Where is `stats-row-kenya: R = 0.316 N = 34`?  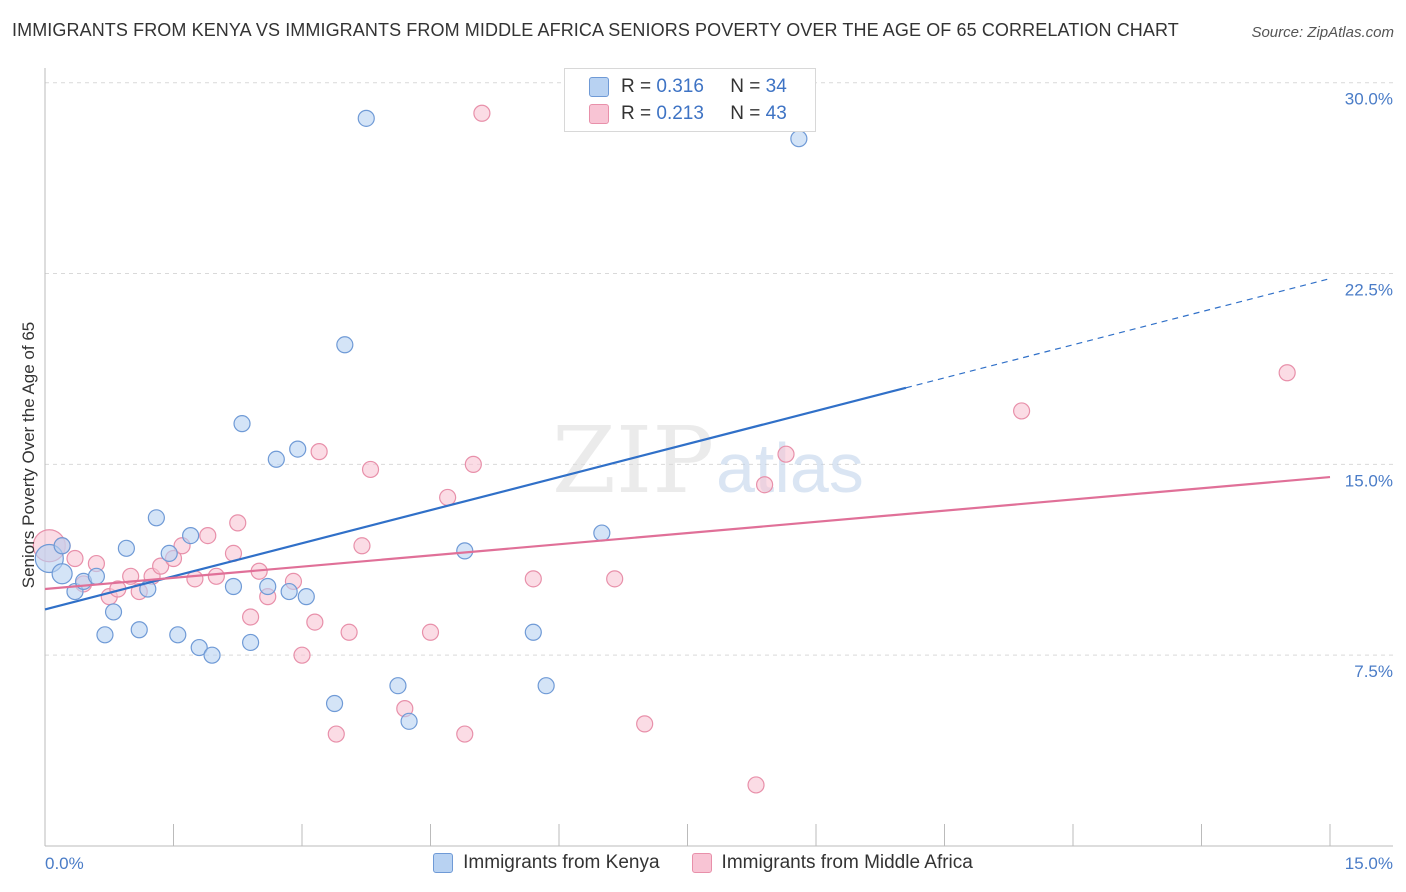
stats-row-kenya: R = 0.316 N = 34 is located at coordinates (688, 87).